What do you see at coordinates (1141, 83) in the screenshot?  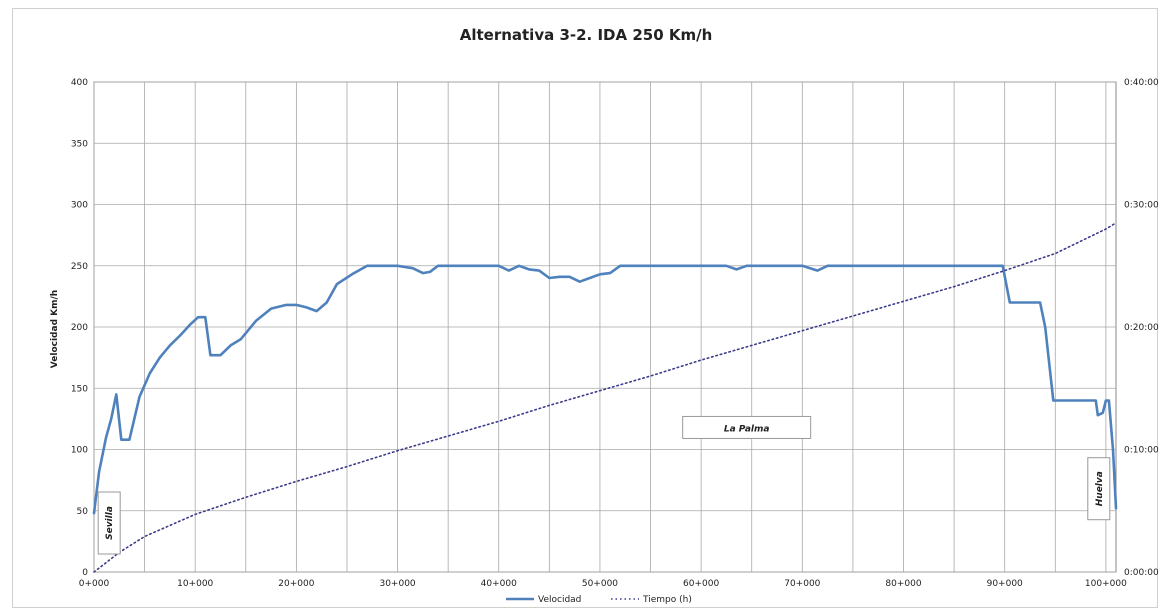 I see `y2-tick-label: 0:40:00` at bounding box center [1141, 83].